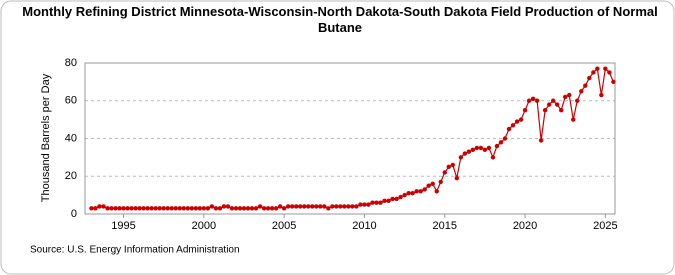 The height and width of the screenshot is (275, 675). I want to click on y-tick-label: 40, so click(71, 138).